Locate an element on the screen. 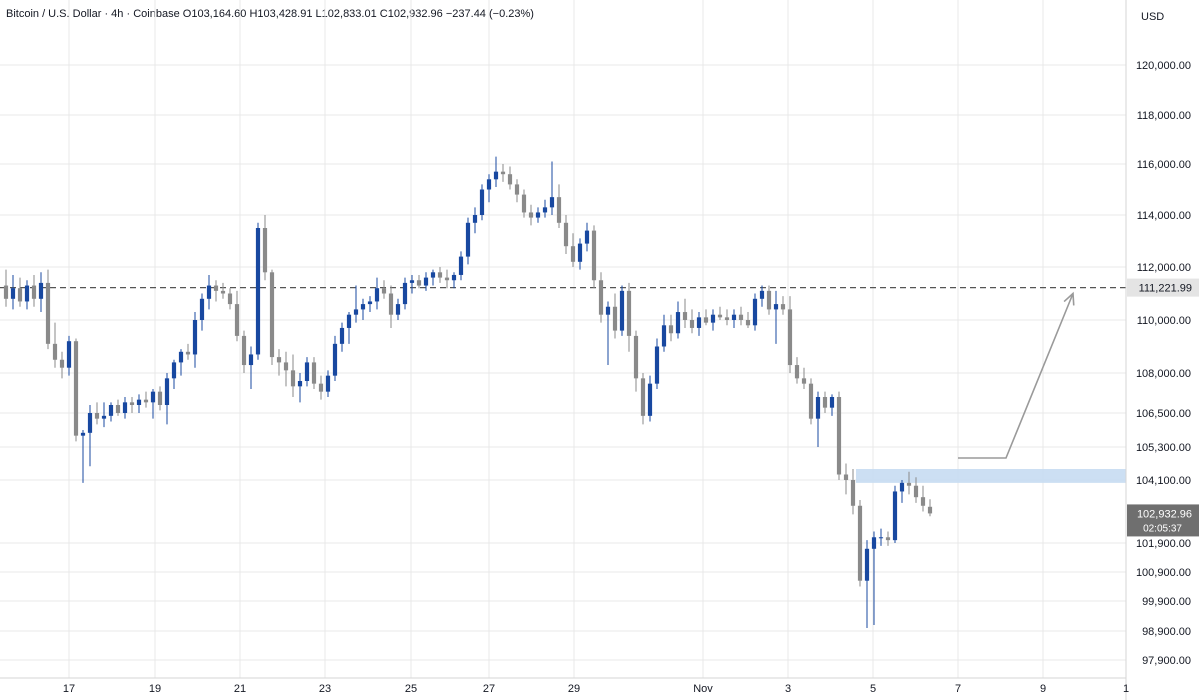  price-tick-label: 100,900.00 is located at coordinates (1163, 573).